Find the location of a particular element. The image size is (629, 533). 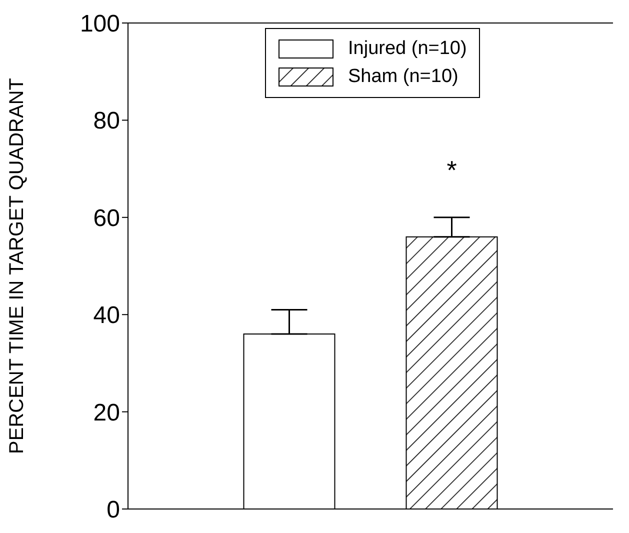

y-tick-label: 20 is located at coordinates (106, 412).